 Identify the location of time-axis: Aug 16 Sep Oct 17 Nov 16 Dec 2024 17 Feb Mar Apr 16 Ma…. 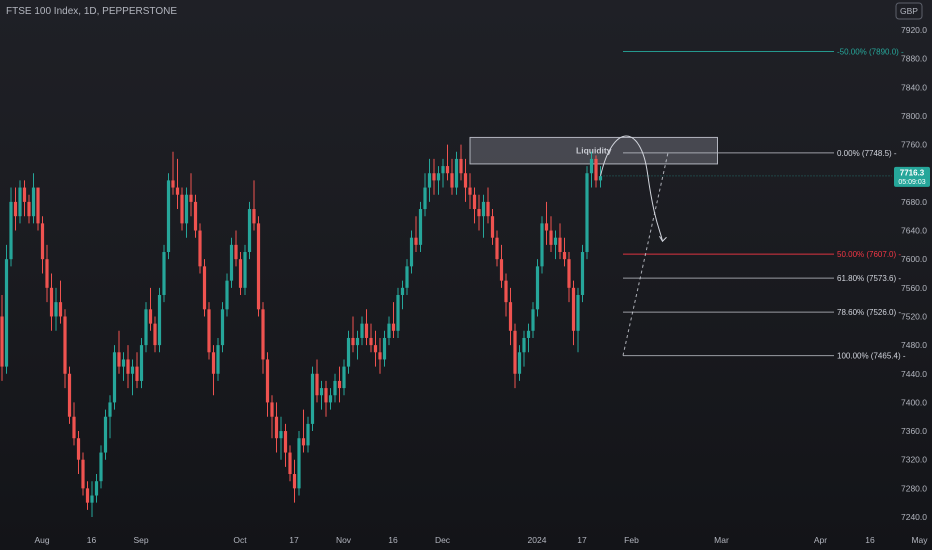
(481, 540).